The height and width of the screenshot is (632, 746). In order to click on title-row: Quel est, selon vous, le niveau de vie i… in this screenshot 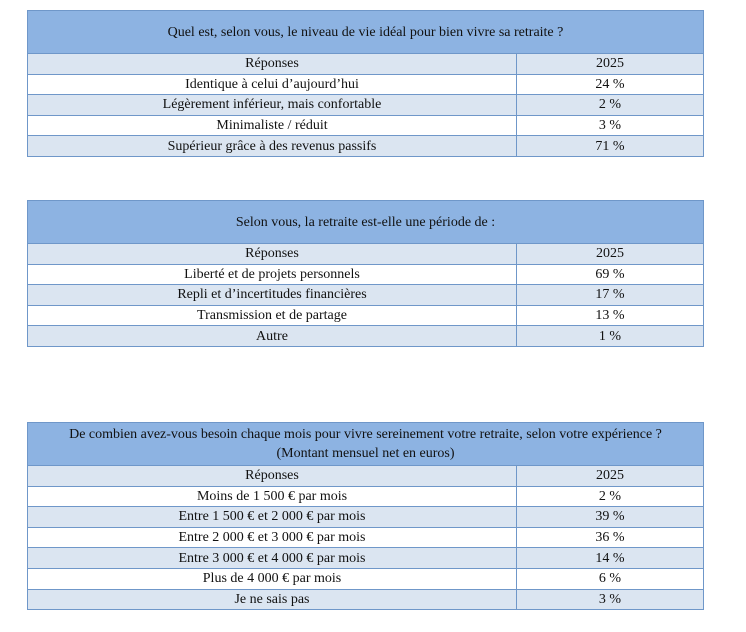, I will do `click(365, 32)`.